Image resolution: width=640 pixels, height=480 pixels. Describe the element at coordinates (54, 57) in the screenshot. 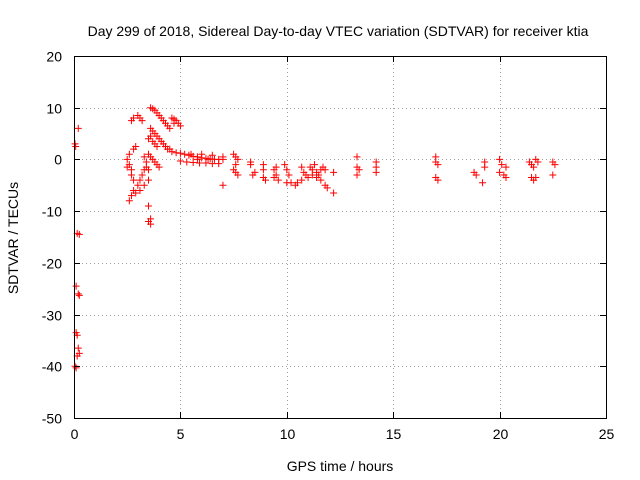

I see `y-tick-label: 20` at that location.